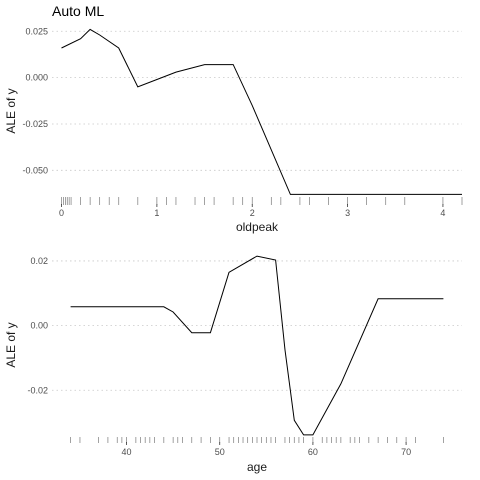 The height and width of the screenshot is (480, 480). I want to click on x-tick-label: 3, so click(347, 213).